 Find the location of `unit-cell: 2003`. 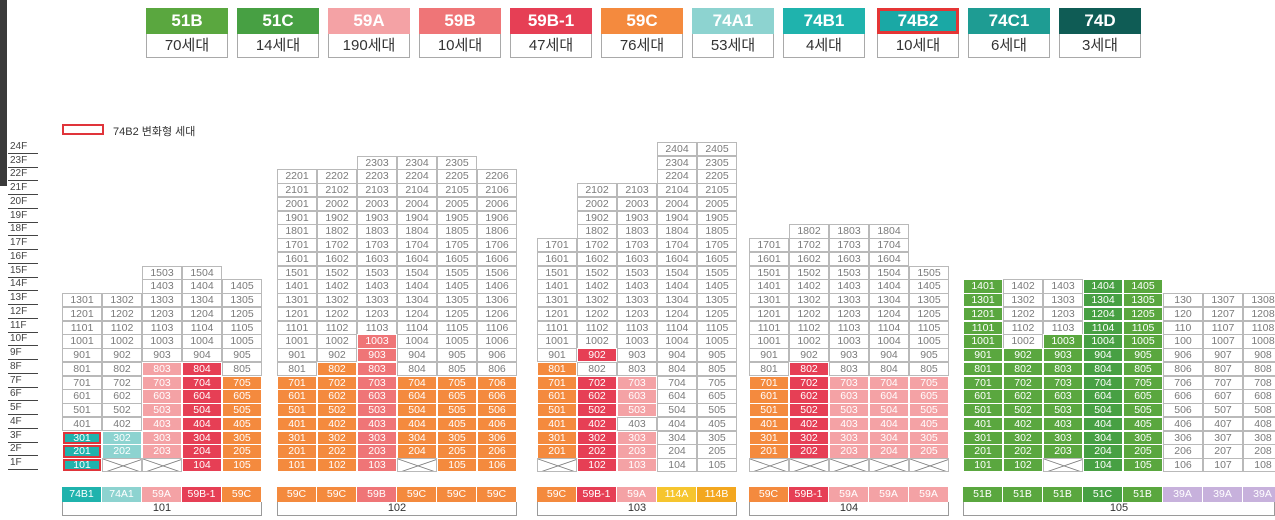

unit-cell: 2003 is located at coordinates (377, 203).